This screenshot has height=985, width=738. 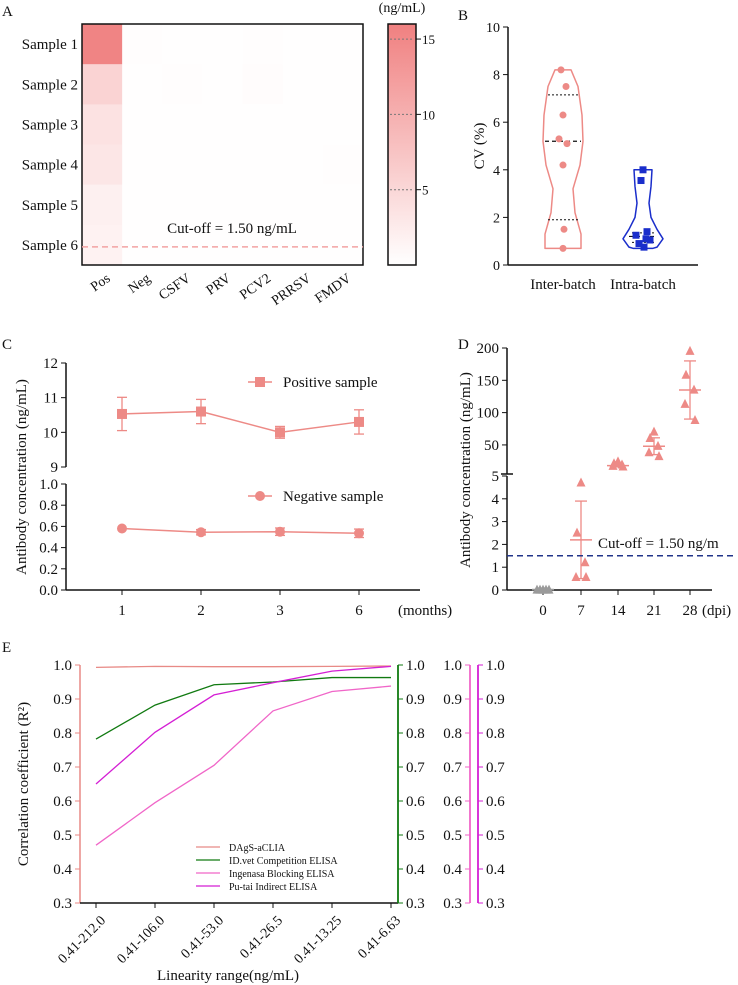 What do you see at coordinates (585, 157) in the screenshot?
I see `panel-b-violin: 0 2 4 6 8 10 CV (%) Inter-batch Intra-batch` at bounding box center [585, 157].